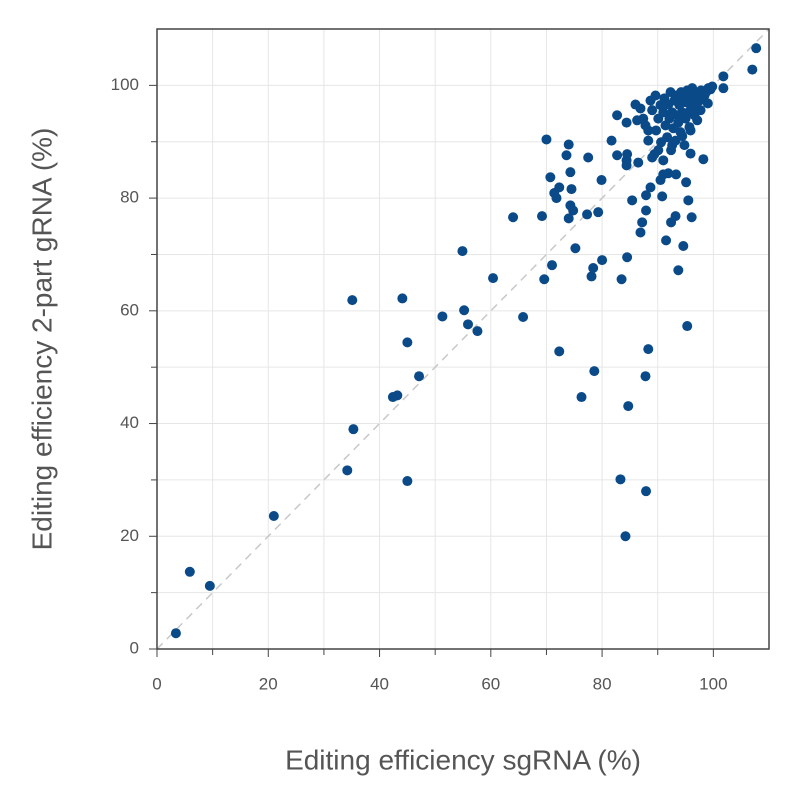 The height and width of the screenshot is (808, 800). What do you see at coordinates (129, 197) in the screenshot?
I see `y-tick-label: 80` at bounding box center [129, 197].